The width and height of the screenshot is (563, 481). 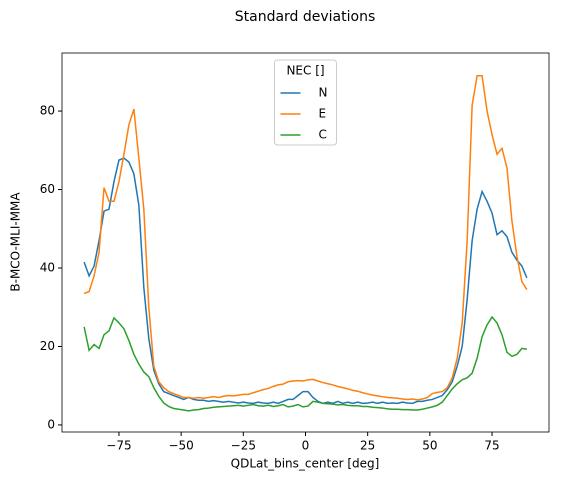 I want to click on legend-label: C, so click(x=323, y=135).